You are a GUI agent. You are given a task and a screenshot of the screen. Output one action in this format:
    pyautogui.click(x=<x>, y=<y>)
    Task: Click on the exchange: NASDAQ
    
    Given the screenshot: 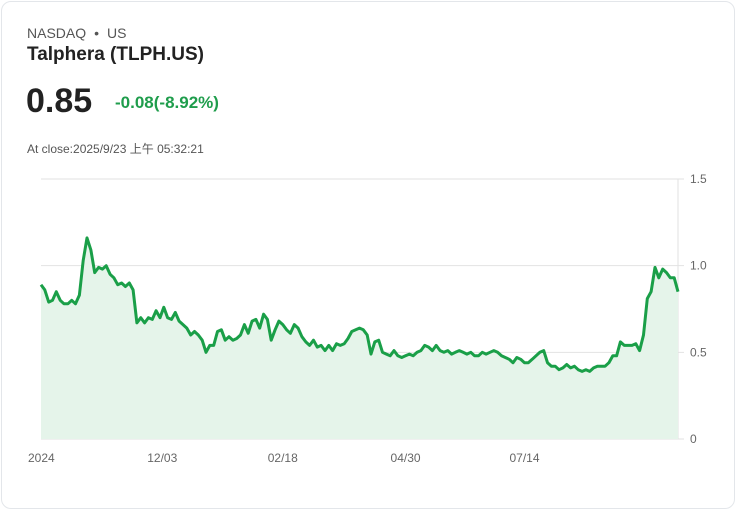 What is the action you would take?
    pyautogui.click(x=57, y=33)
    